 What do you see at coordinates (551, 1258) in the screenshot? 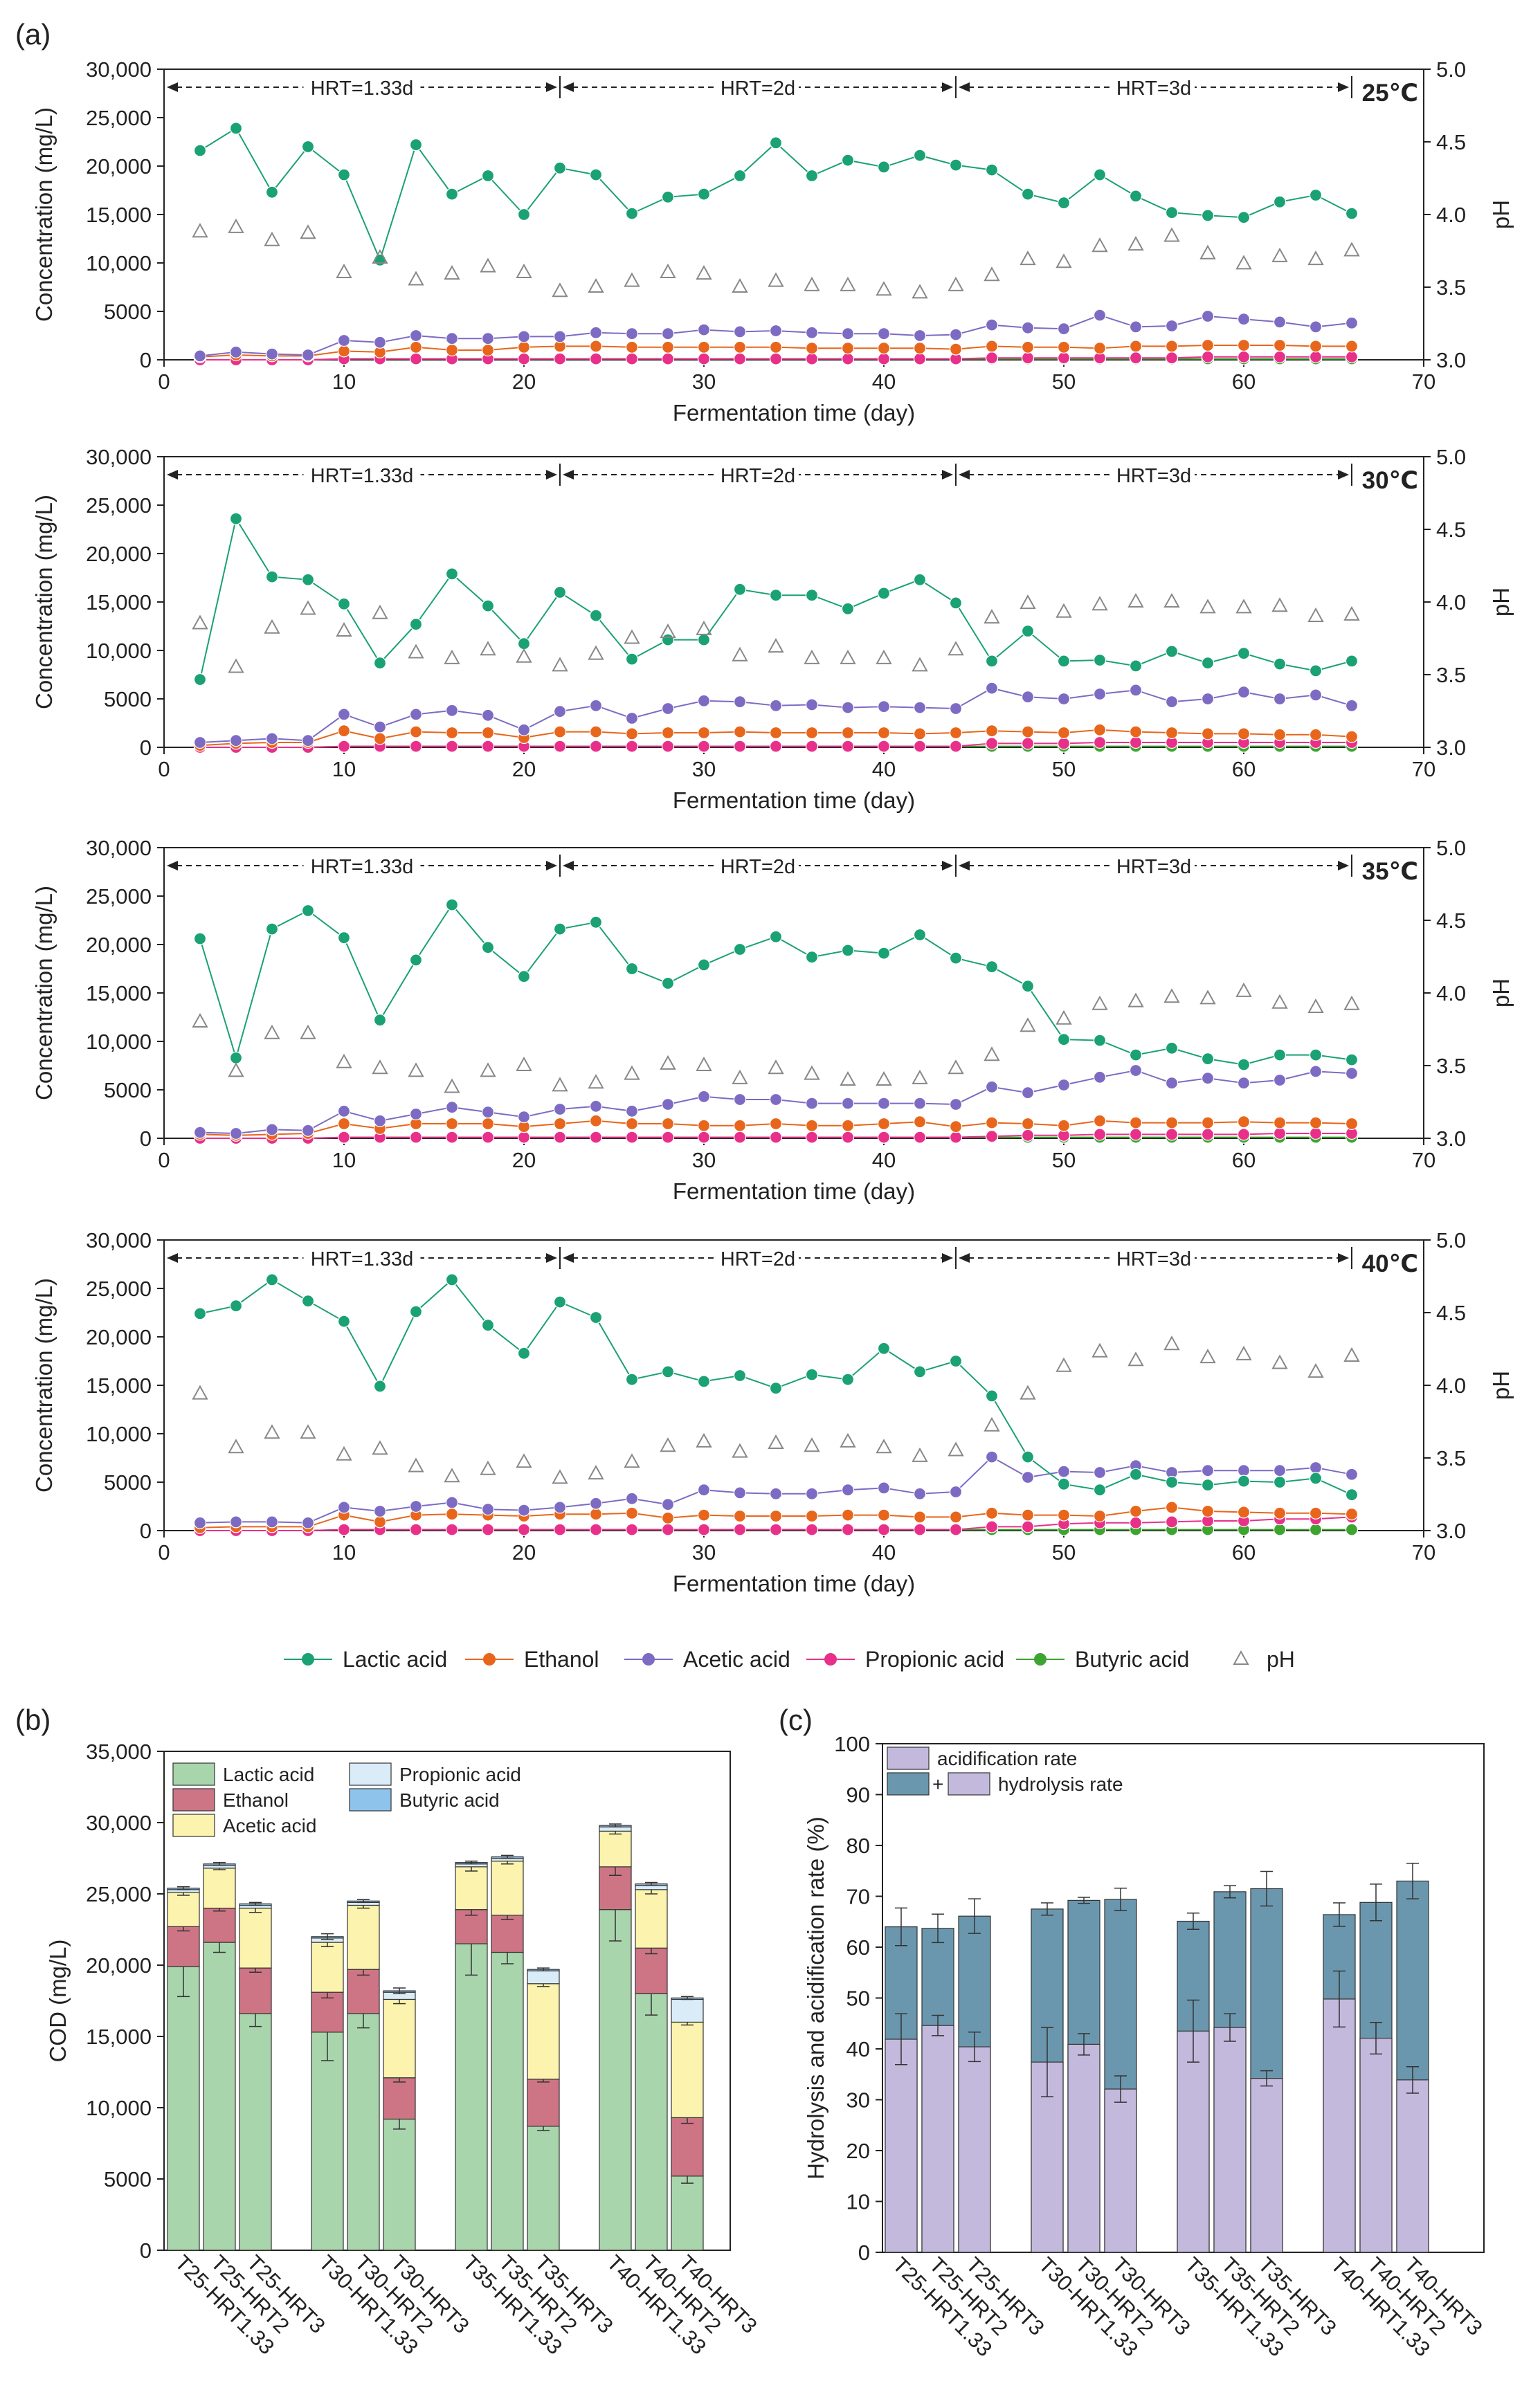
I see `chart-a4-hrt-arrow-head-right` at bounding box center [551, 1258].